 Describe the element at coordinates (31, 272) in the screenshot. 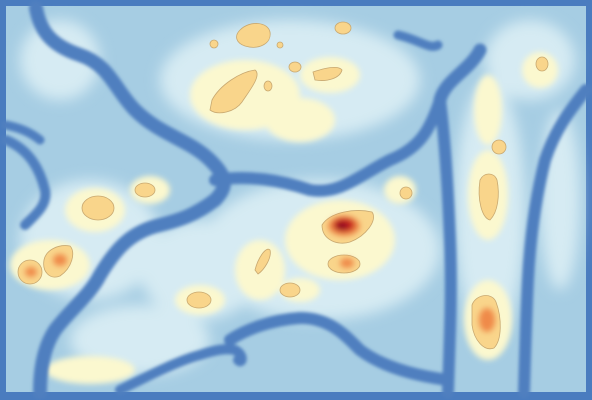

I see `summit-west-b` at that location.